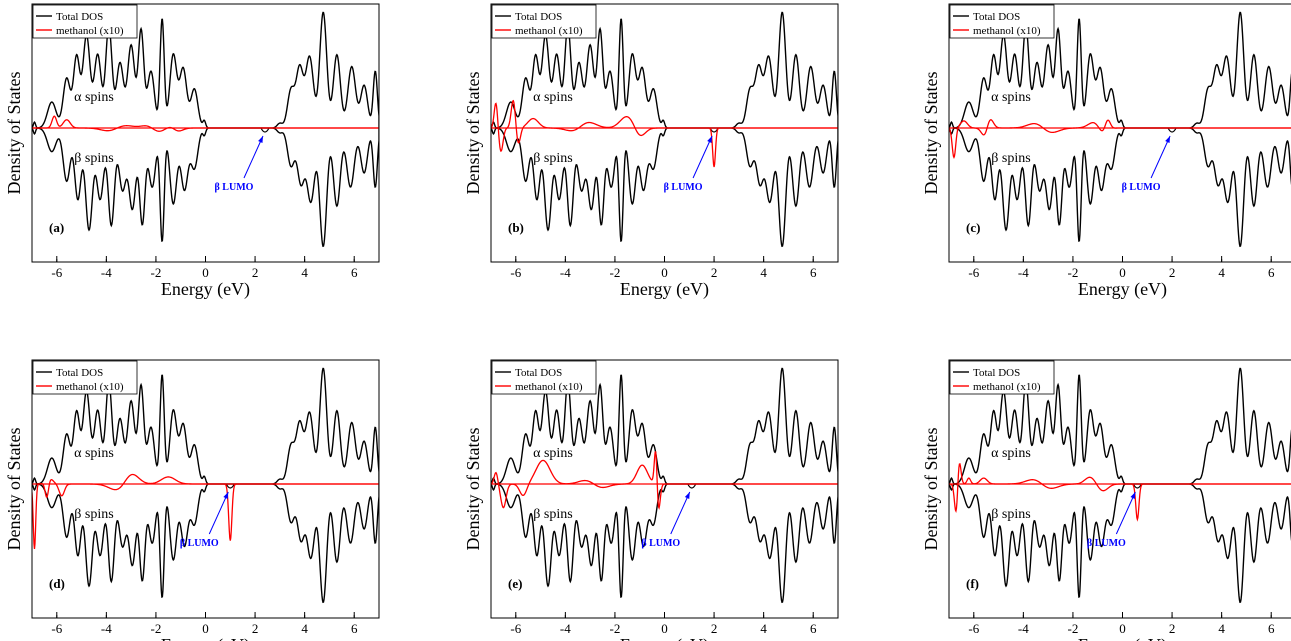 This screenshot has height=641, width=1291. I want to click on panel-label: (c), so click(973, 227).